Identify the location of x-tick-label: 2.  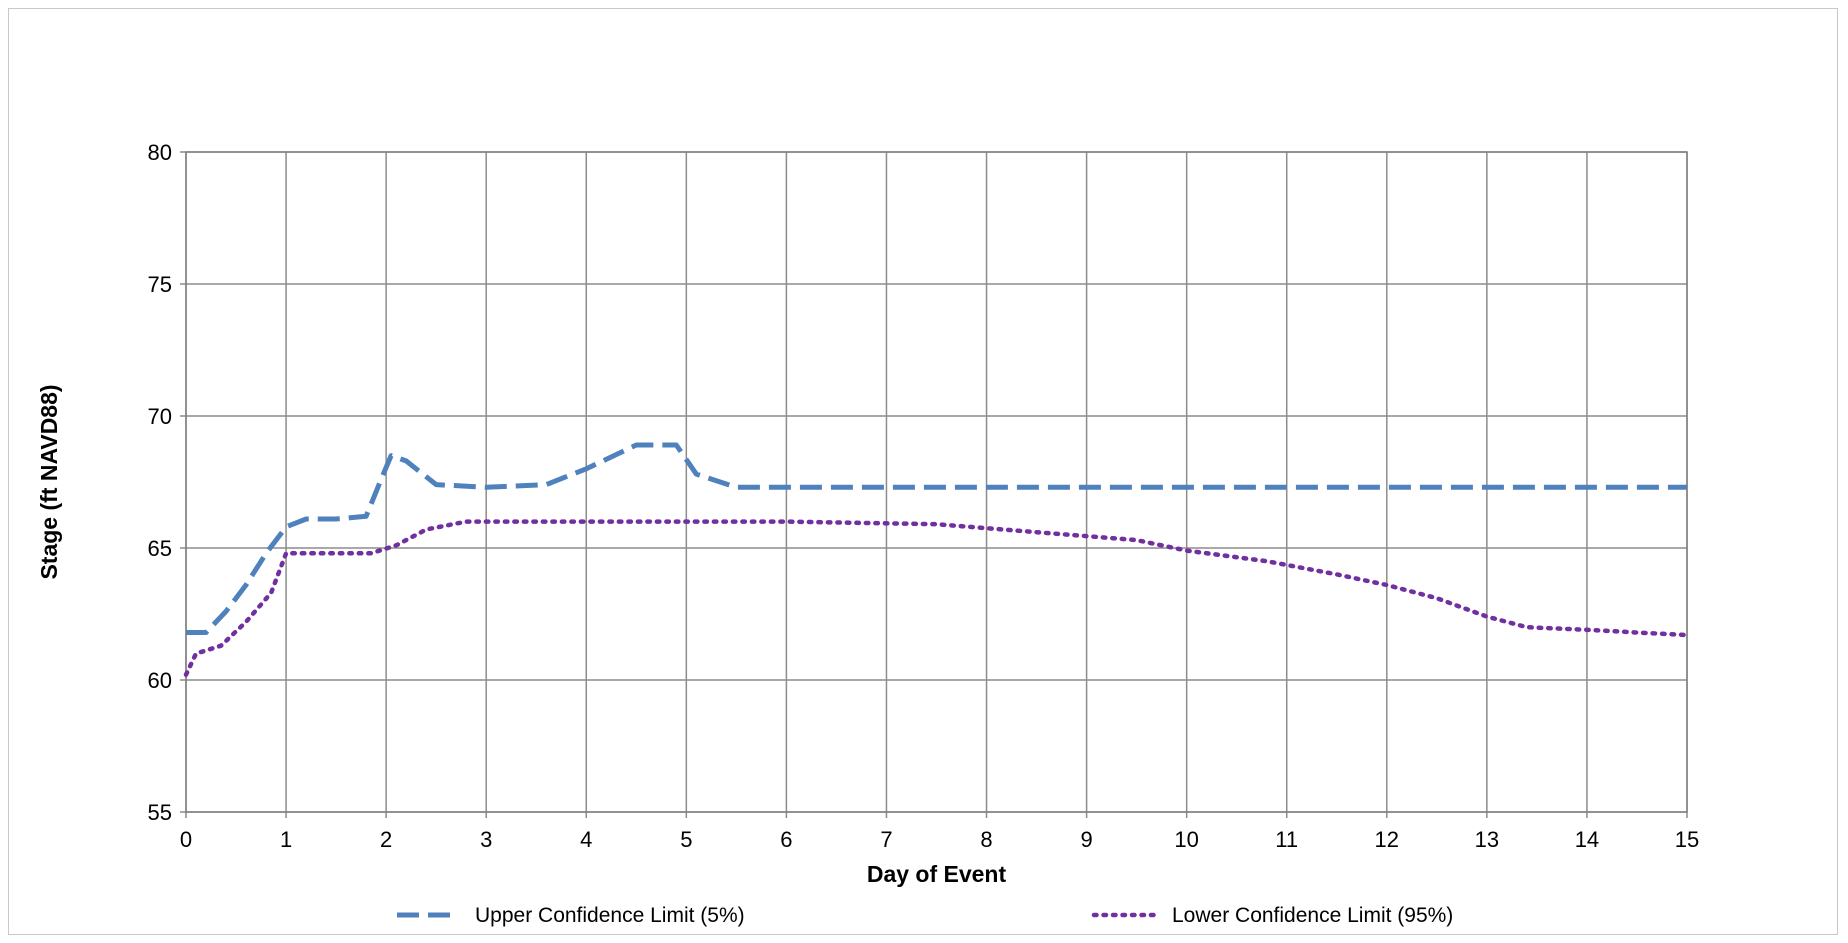
(386, 839).